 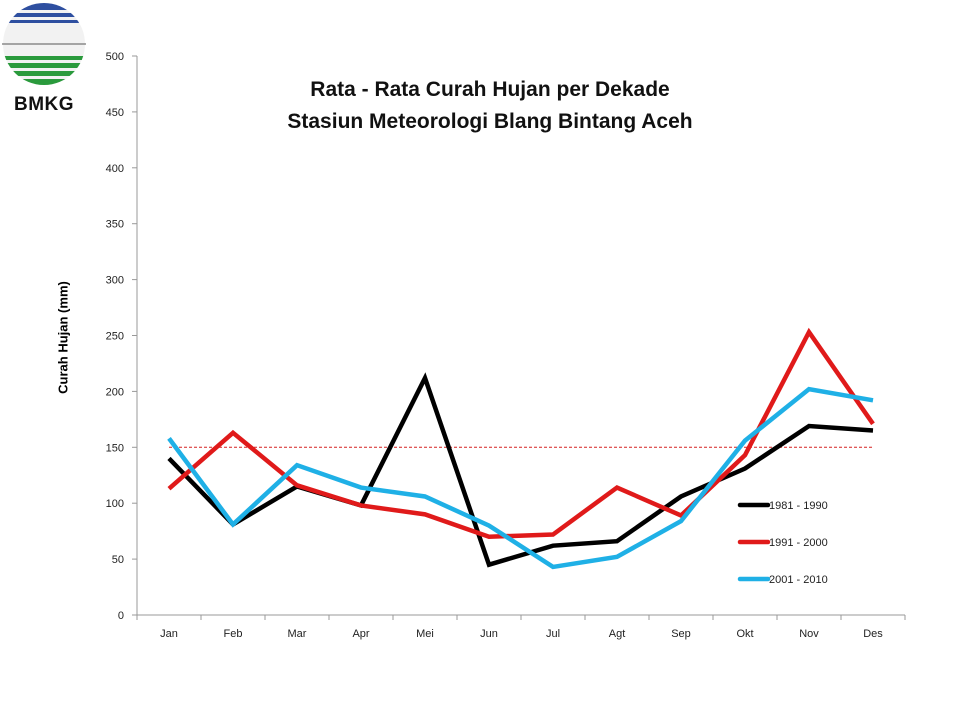 What do you see at coordinates (115, 169) in the screenshot?
I see `y-tick-label: 400` at bounding box center [115, 169].